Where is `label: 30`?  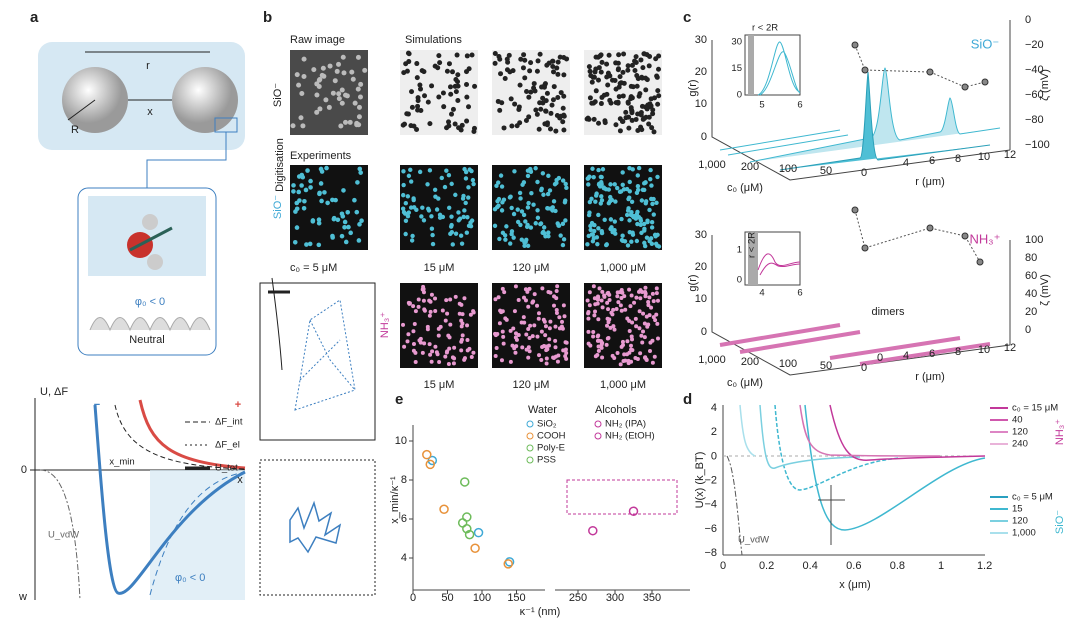
label: 30 is located at coordinates (736, 42).